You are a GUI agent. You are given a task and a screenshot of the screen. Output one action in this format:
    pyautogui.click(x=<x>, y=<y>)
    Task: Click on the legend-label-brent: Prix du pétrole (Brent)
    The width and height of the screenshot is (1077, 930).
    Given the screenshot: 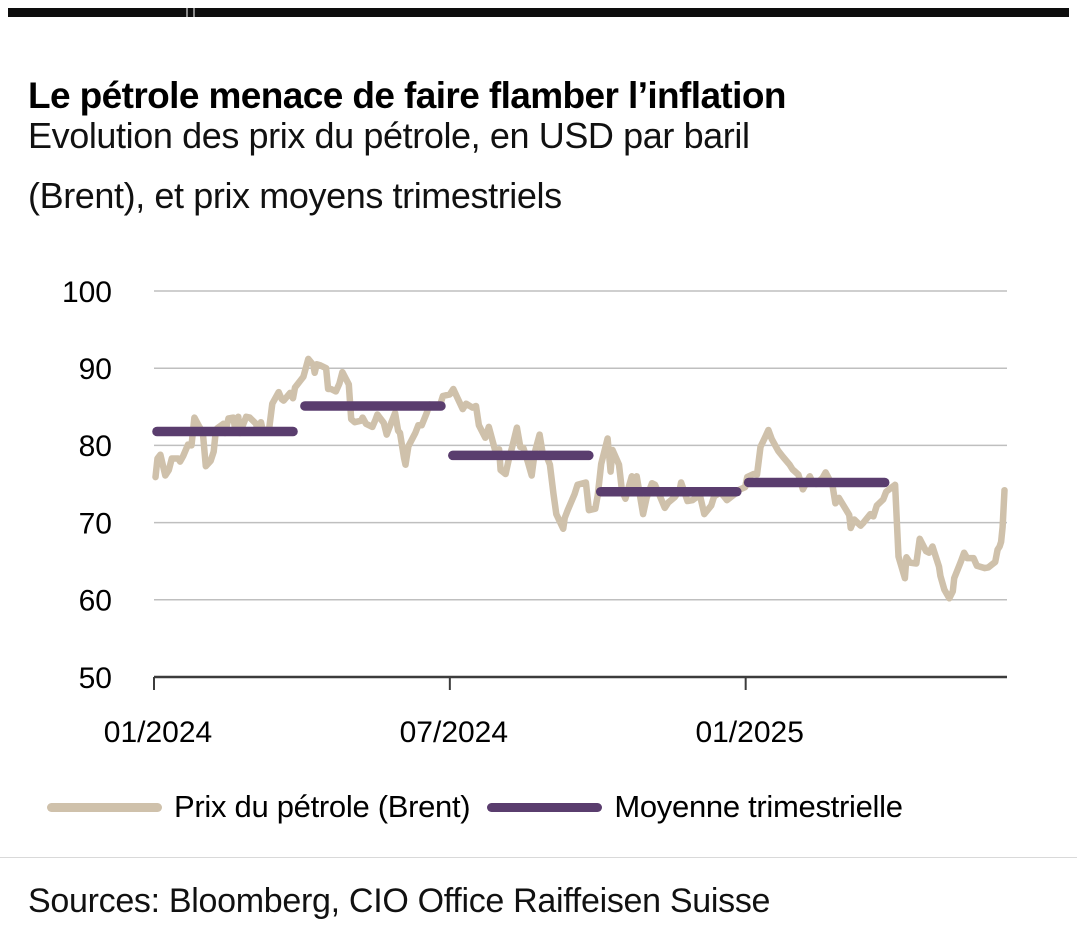 What is the action you would take?
    pyautogui.click(x=322, y=806)
    